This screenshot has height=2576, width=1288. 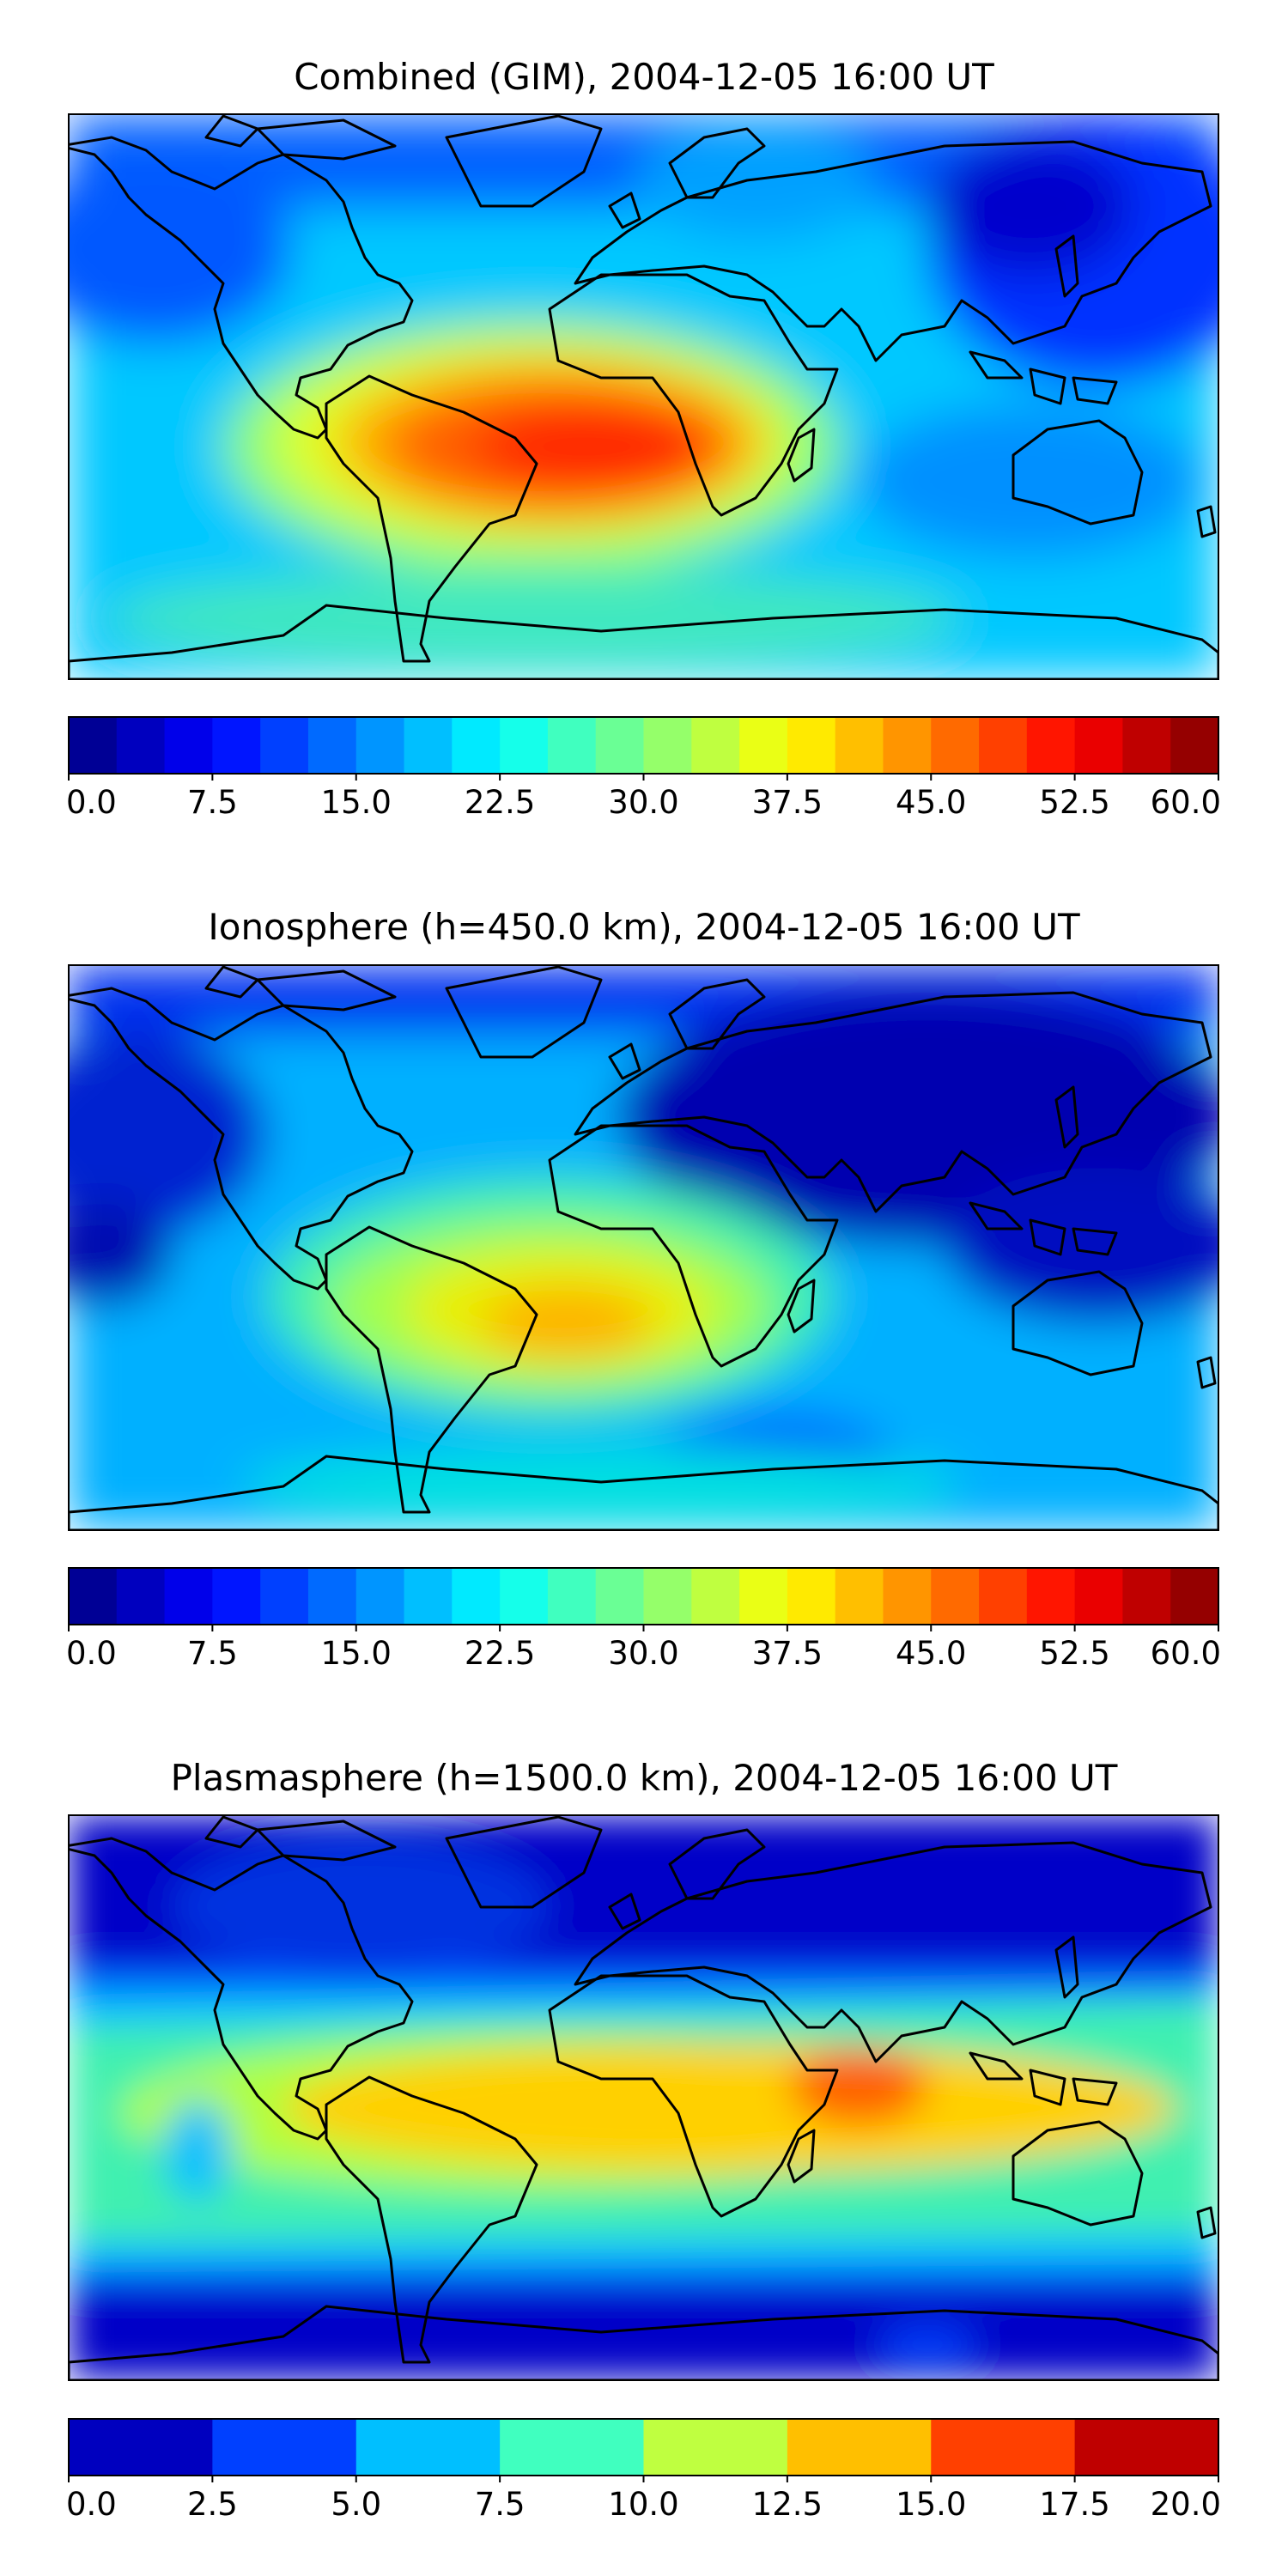 I want to click on colorbar-tick-label: 20.0, so click(x=1186, y=2504).